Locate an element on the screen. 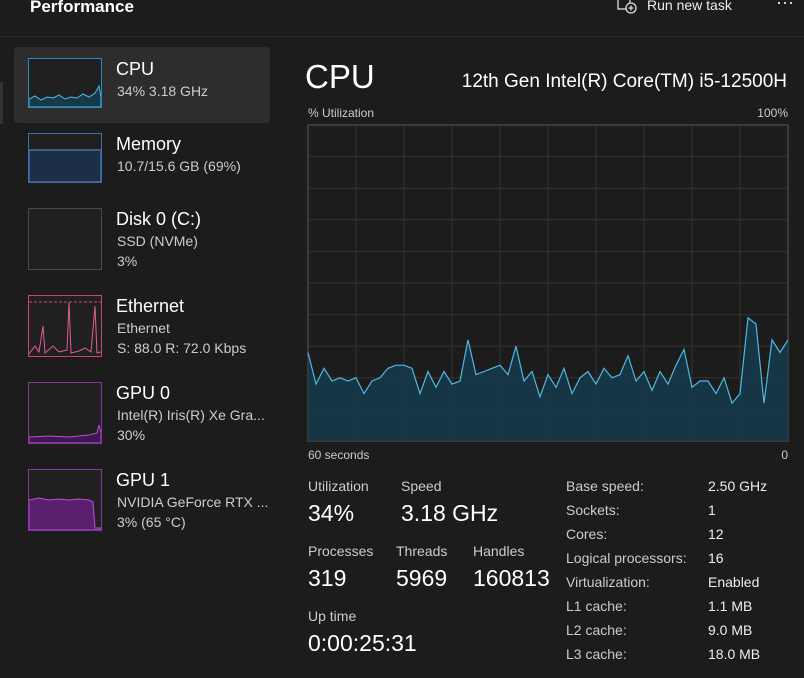 This screenshot has width=804, height=678. gpu0-thumbnail is located at coordinates (65, 413).